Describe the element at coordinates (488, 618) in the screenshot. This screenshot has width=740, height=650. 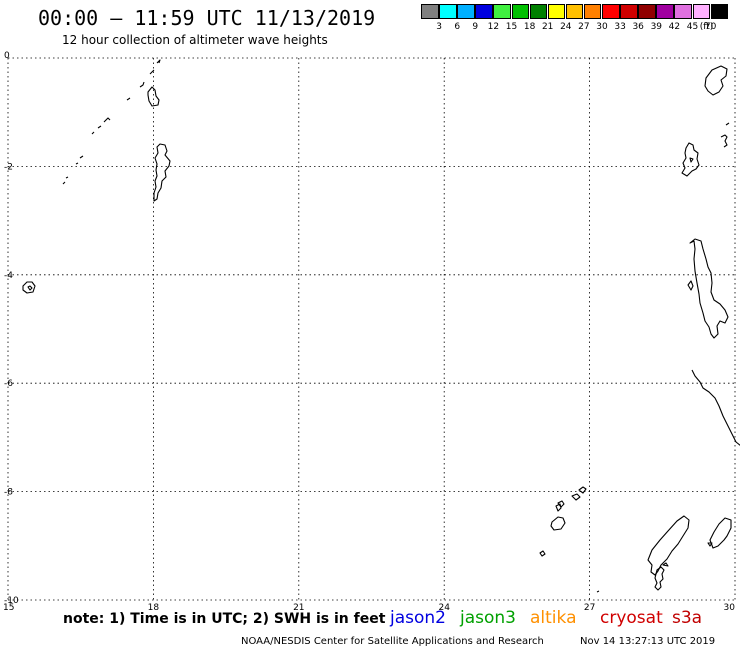
I see `satellite-label-jason3: jason3` at that location.